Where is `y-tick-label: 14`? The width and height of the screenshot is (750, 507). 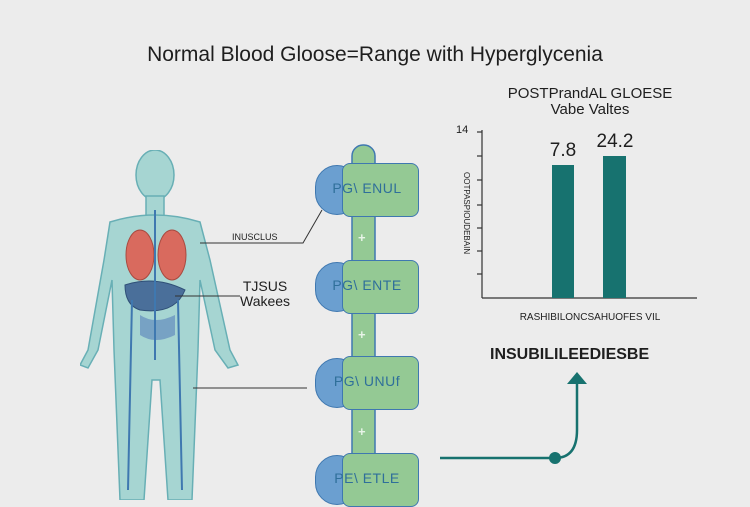
y-tick-label: 14 is located at coordinates (462, 130).